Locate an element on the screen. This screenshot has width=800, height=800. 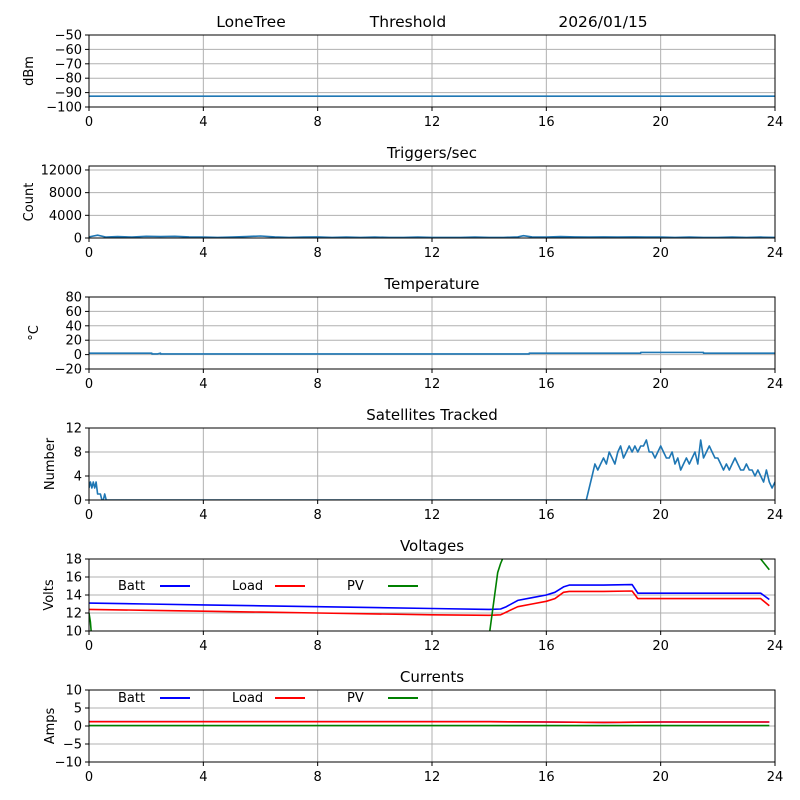
y-tick-label: −90 is located at coordinates (68, 93).